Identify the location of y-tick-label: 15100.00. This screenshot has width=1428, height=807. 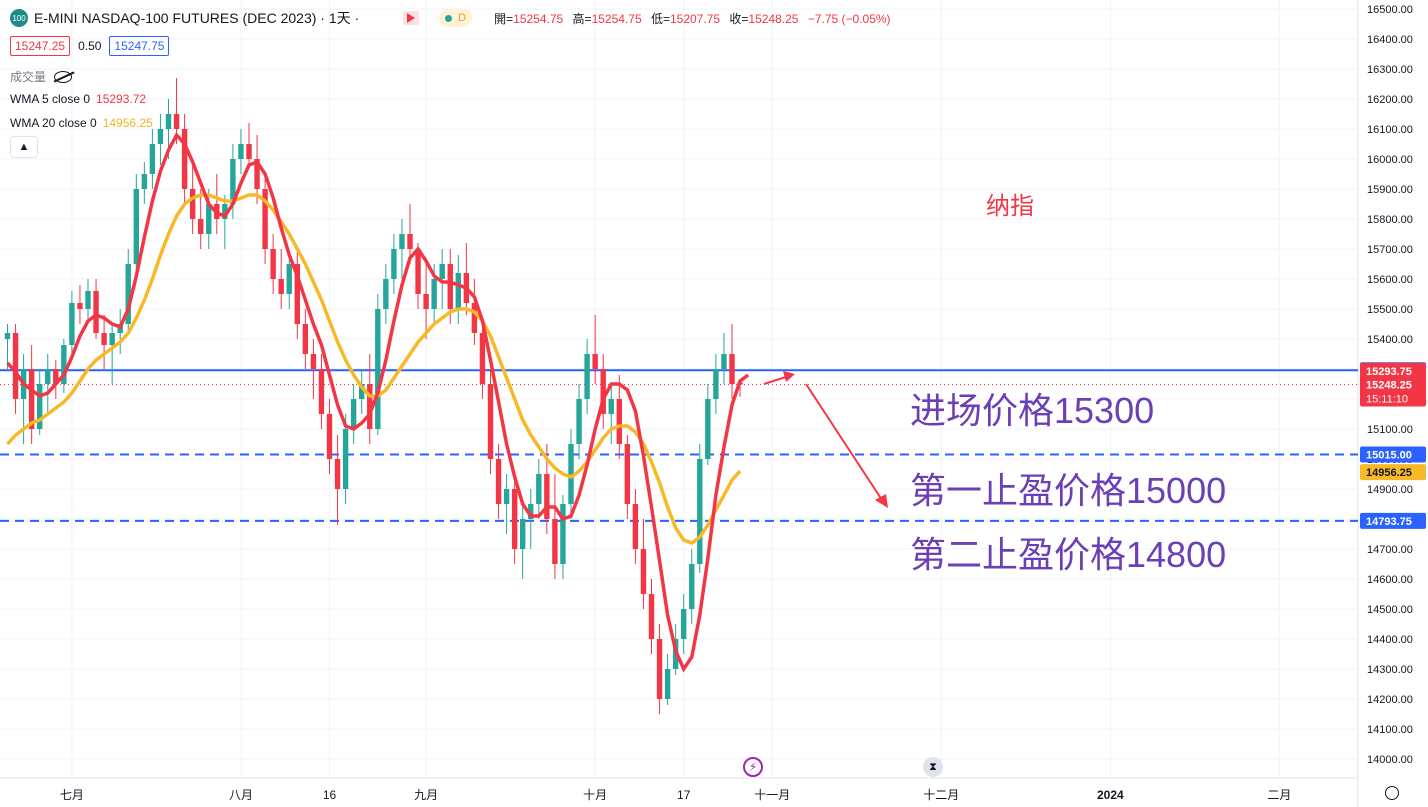
(1390, 430).